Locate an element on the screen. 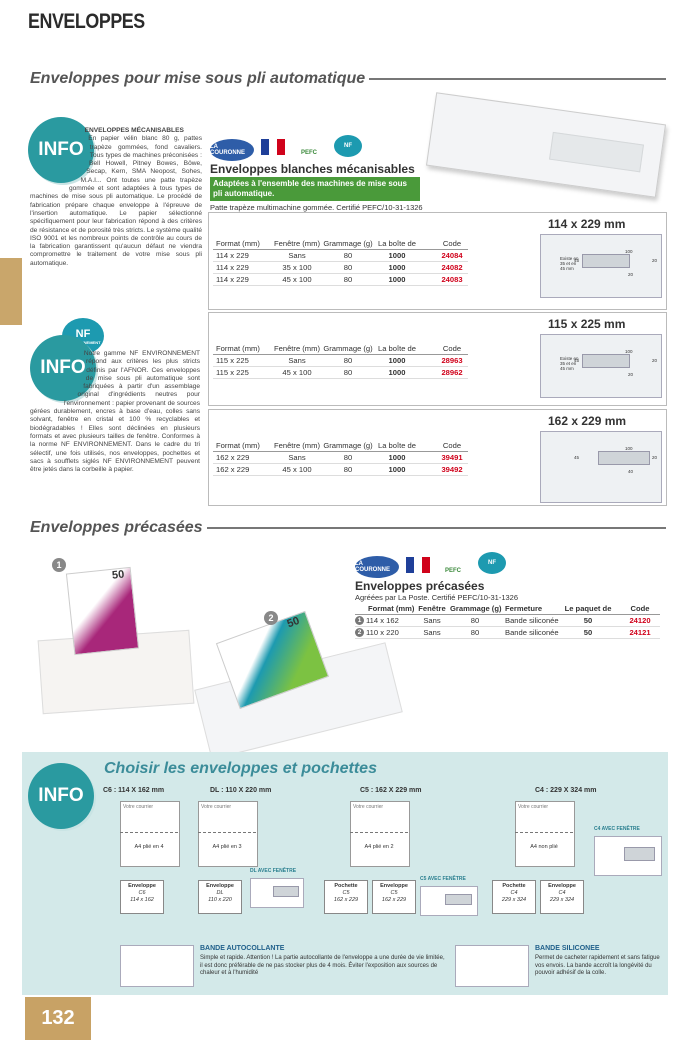 The width and height of the screenshot is (700, 1040). product-code: 24121 is located at coordinates (640, 632).